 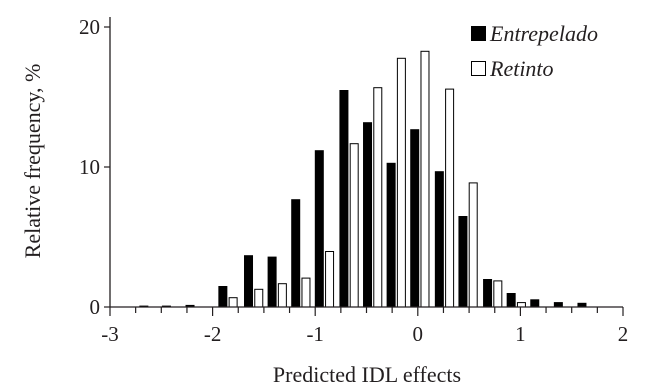 I want to click on legend-label-retinto: Retinto, so click(x=521, y=68).